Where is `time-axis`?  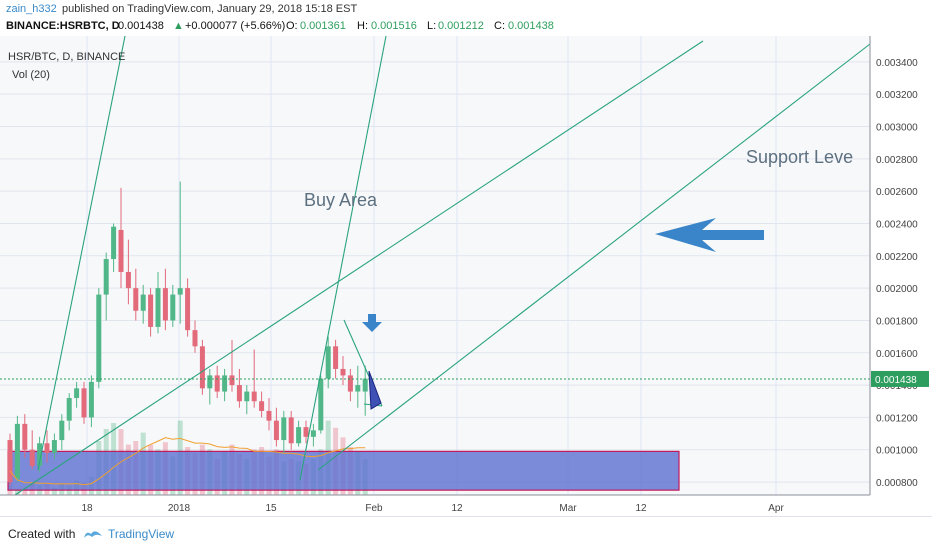
time-axis is located at coordinates (466, 505).